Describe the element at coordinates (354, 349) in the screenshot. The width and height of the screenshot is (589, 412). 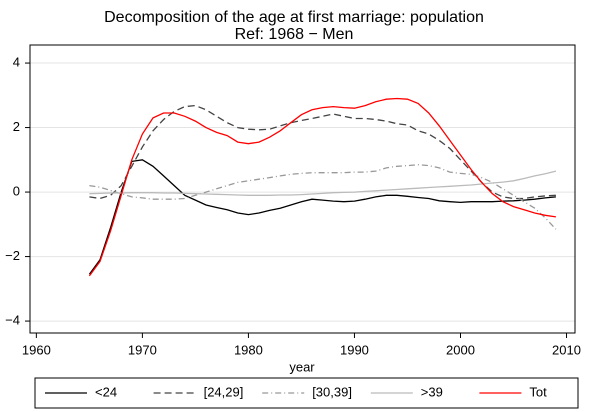
I see `x-tick-label: 1990` at that location.